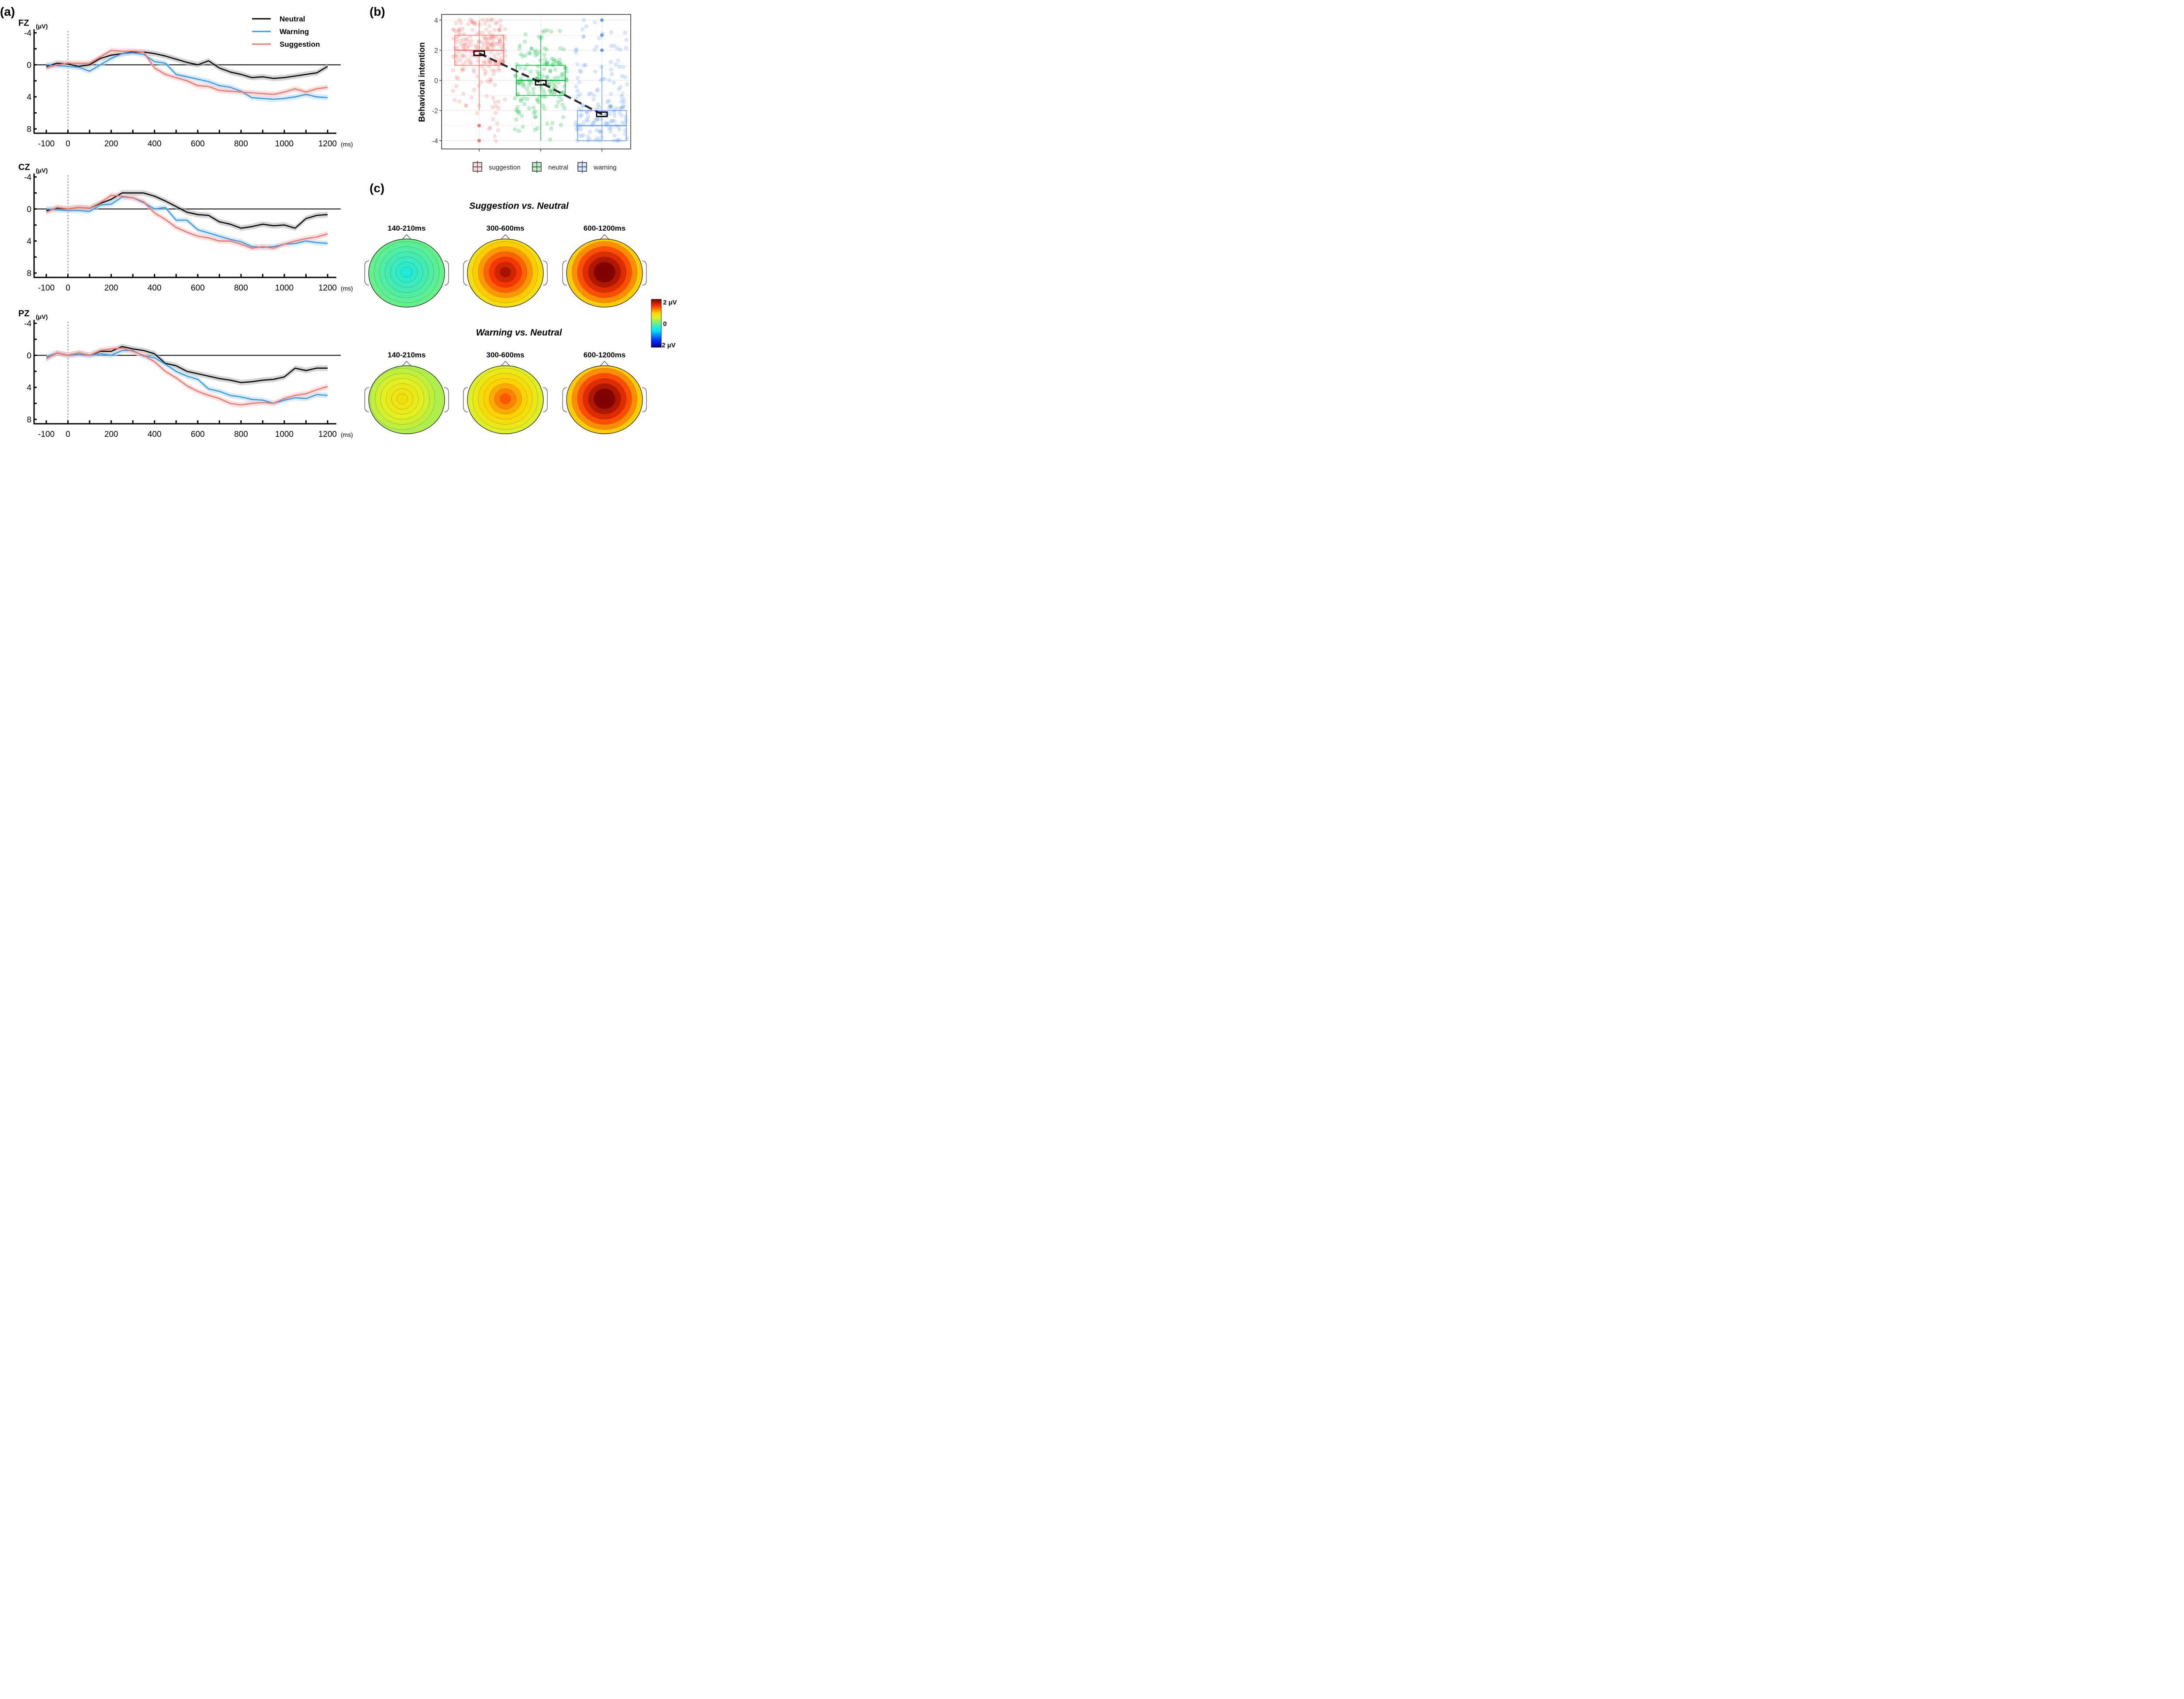 This screenshot has height=1699, width=2184. I want to click on y-tick-label: -4, so click(27, 33).